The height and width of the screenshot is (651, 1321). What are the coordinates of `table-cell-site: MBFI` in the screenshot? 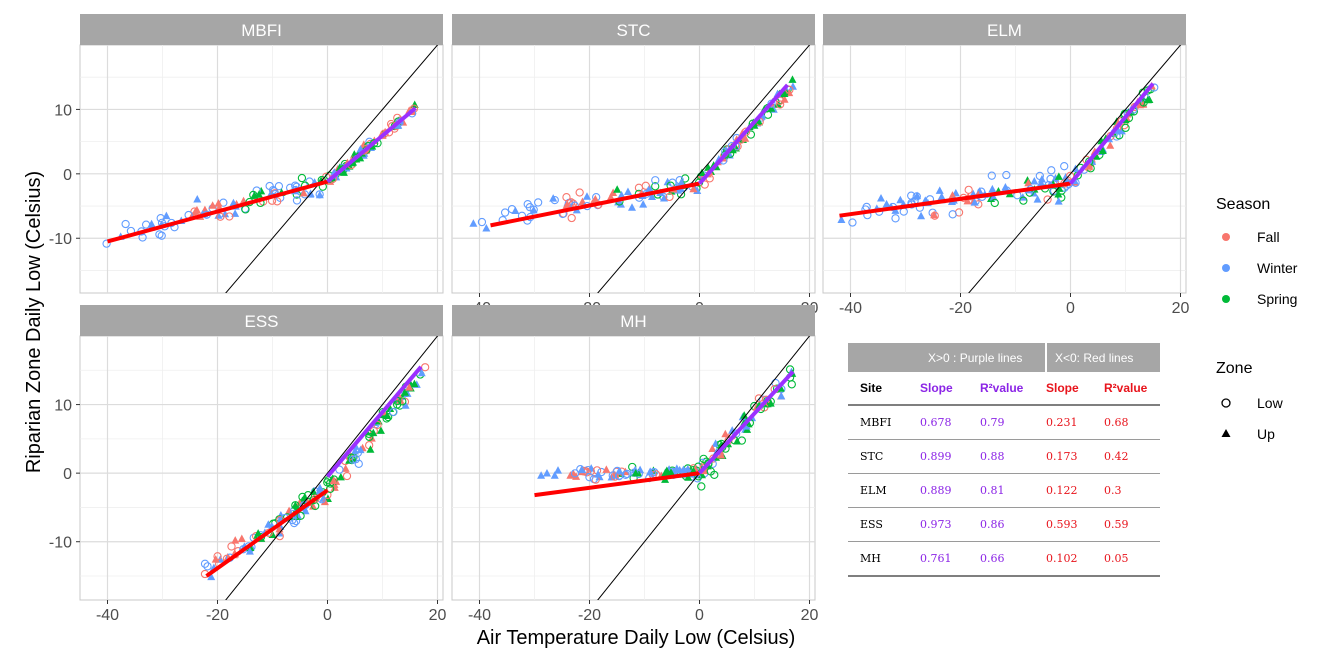 It's located at (884, 422).